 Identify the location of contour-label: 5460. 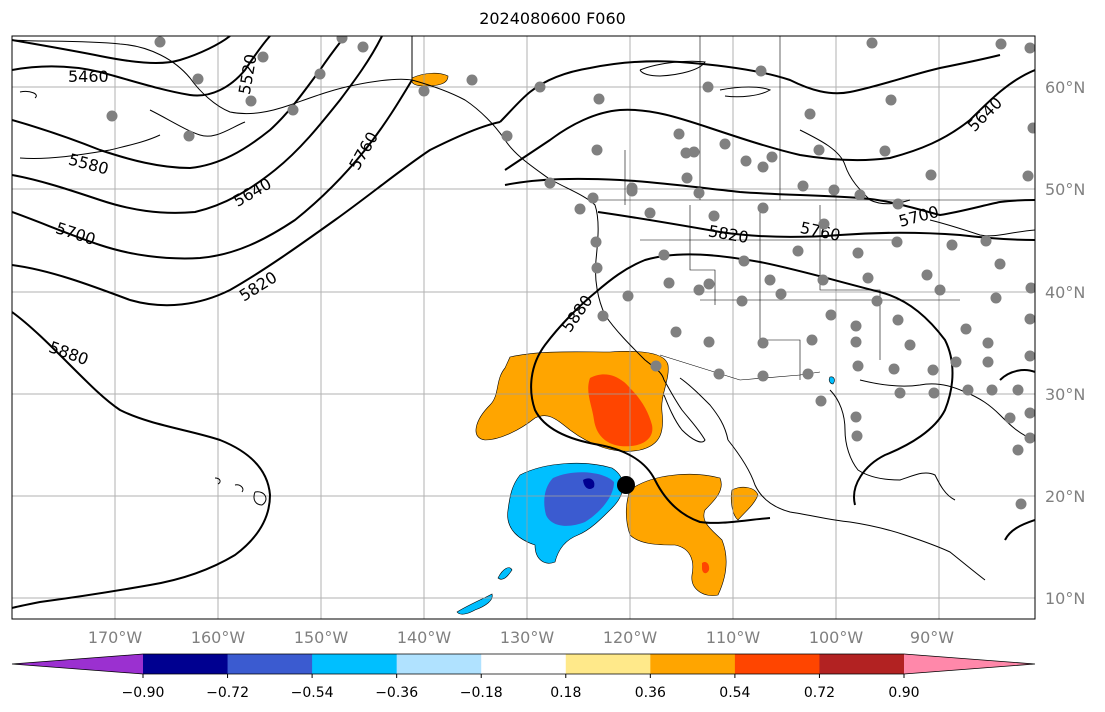
(88, 76).